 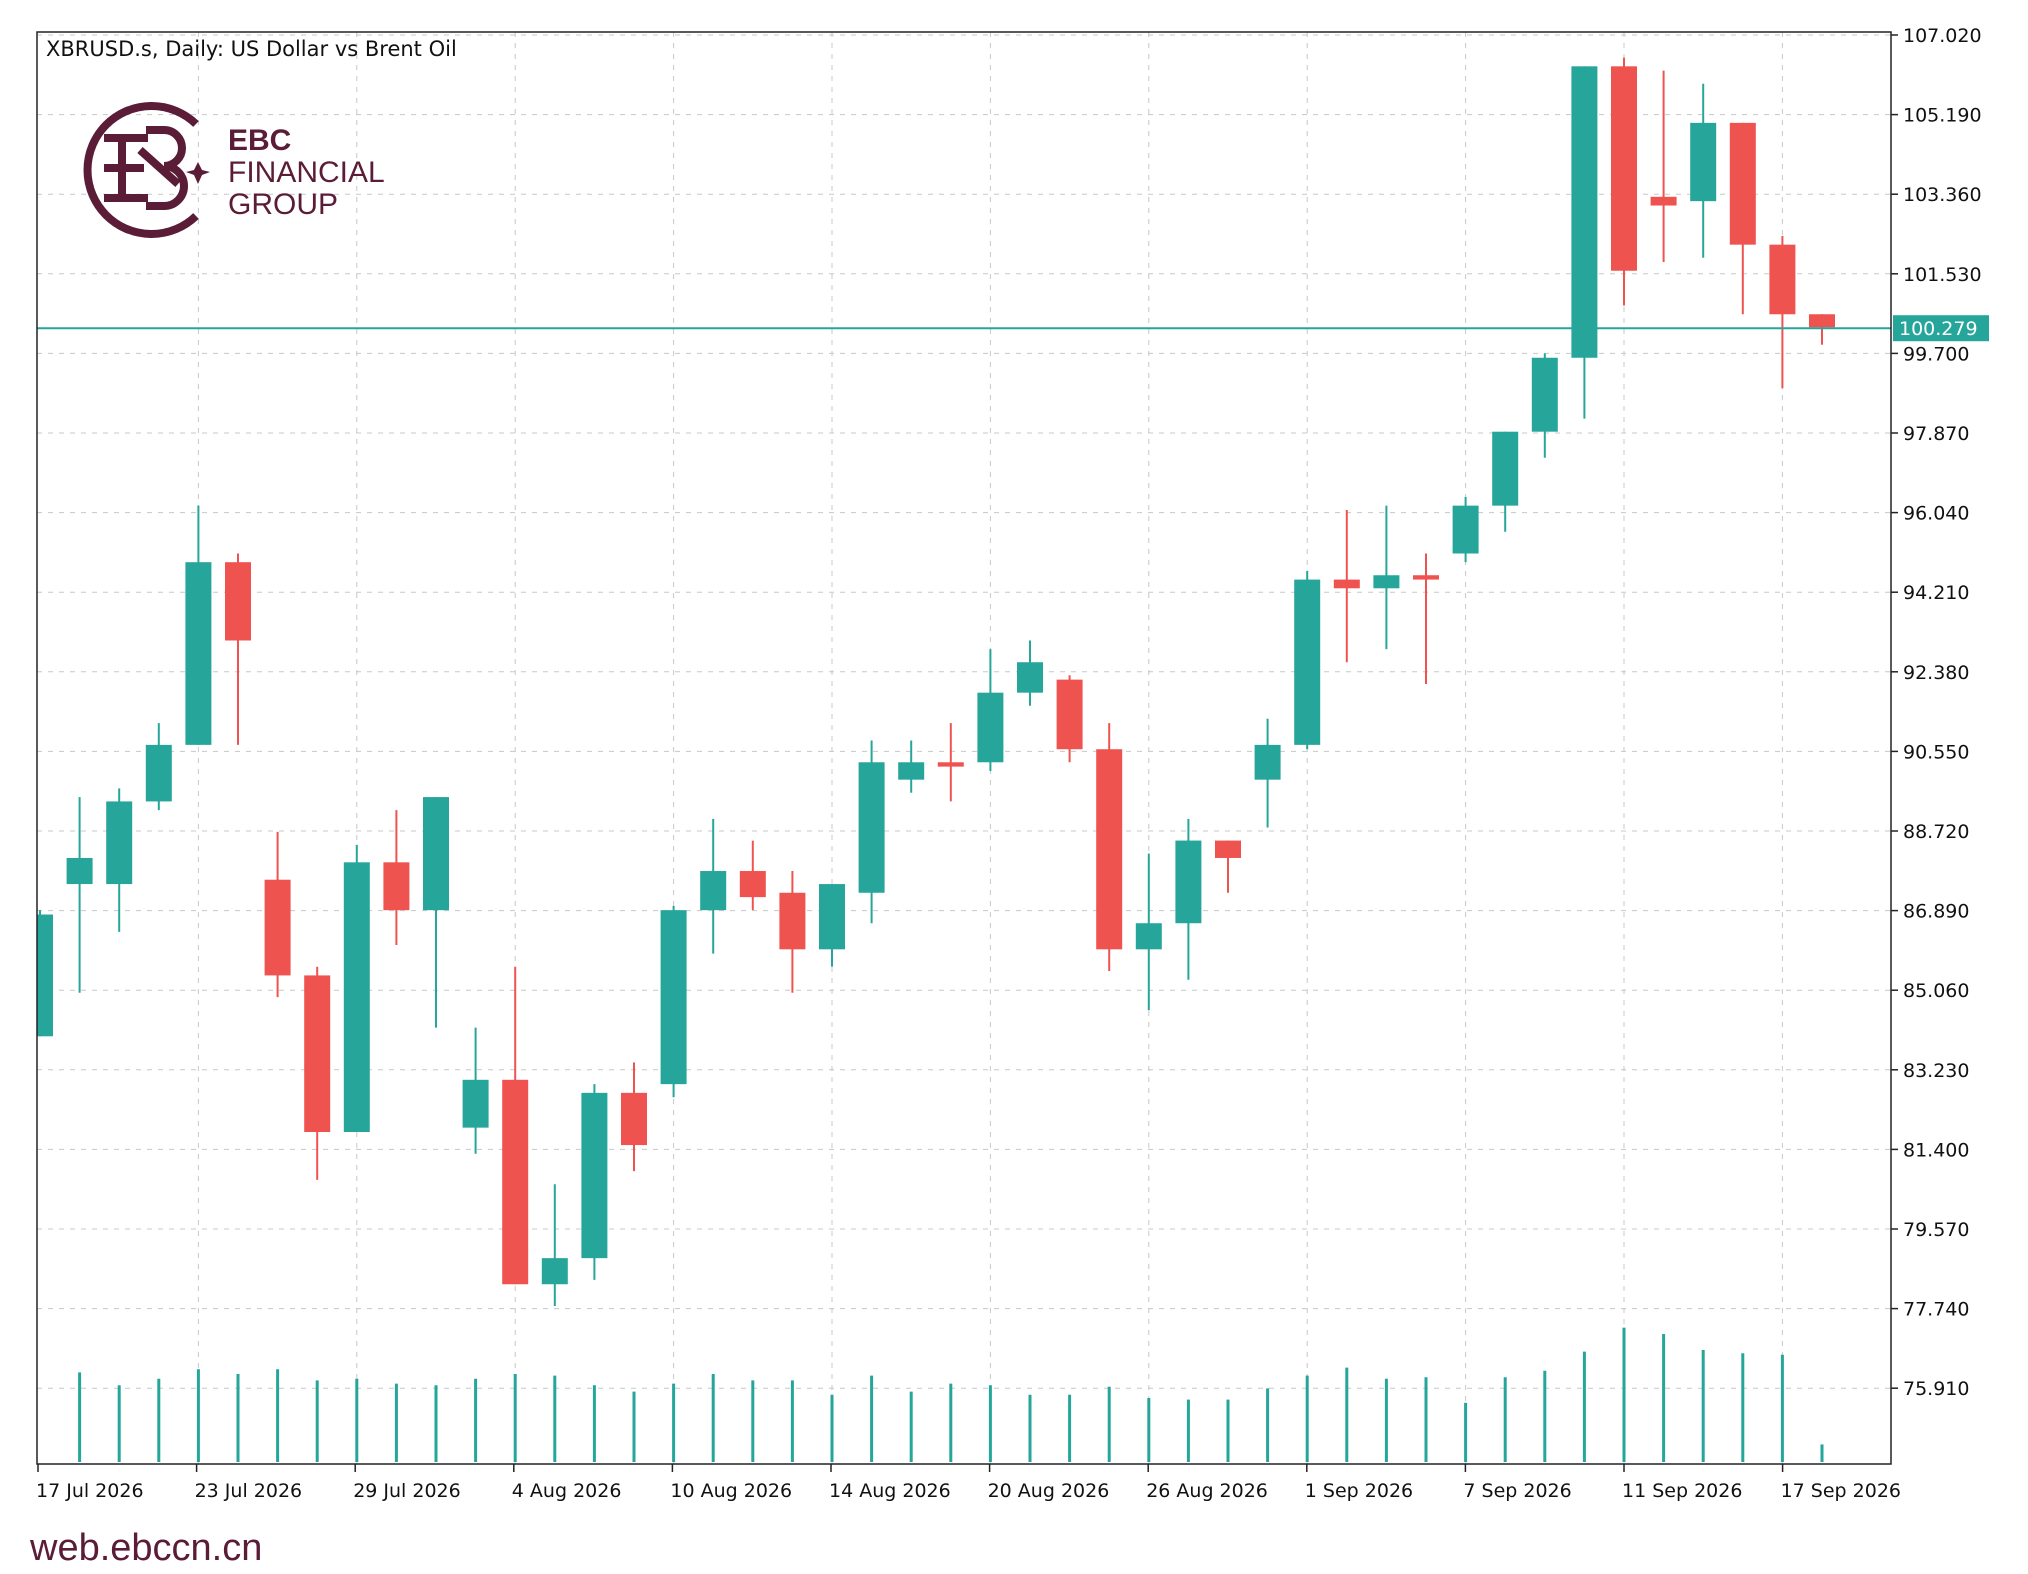 I want to click on y-tick-label: 75.910, so click(x=1936, y=1389).